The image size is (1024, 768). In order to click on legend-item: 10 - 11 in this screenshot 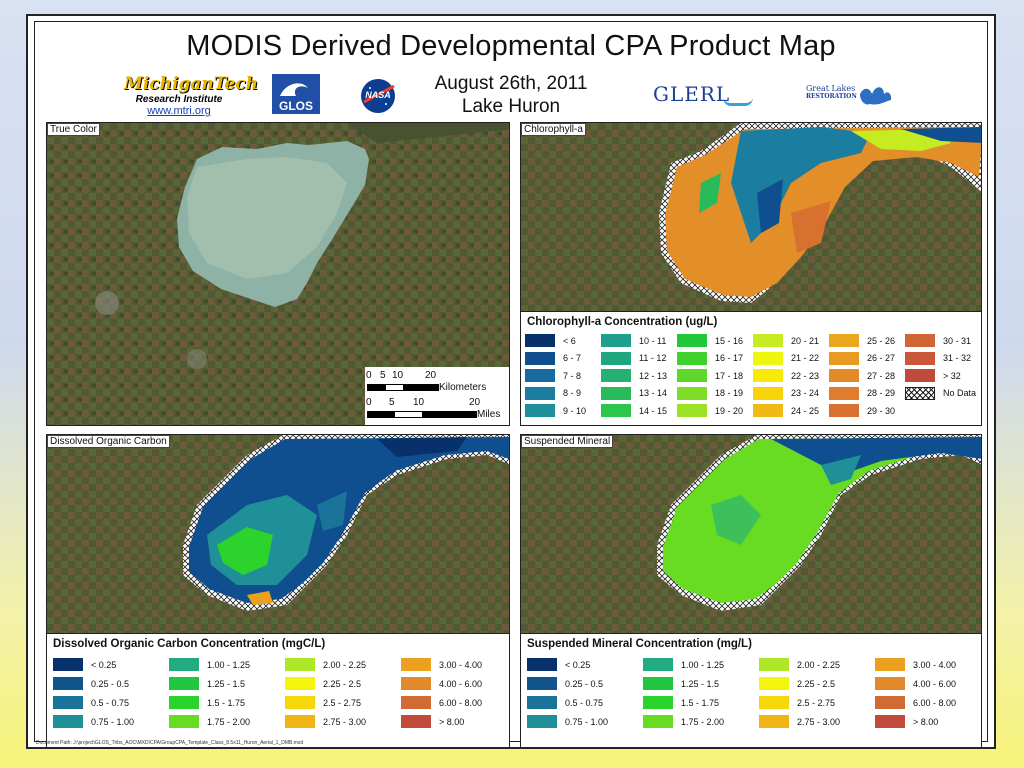, I will do `click(633, 340)`.